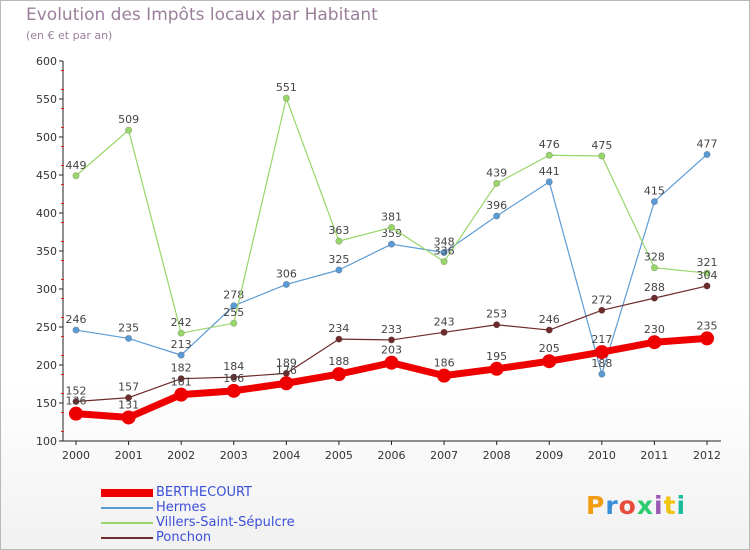 This screenshot has height=550, width=750. Describe the element at coordinates (46, 289) in the screenshot. I see `y-tick-label: 300` at that location.